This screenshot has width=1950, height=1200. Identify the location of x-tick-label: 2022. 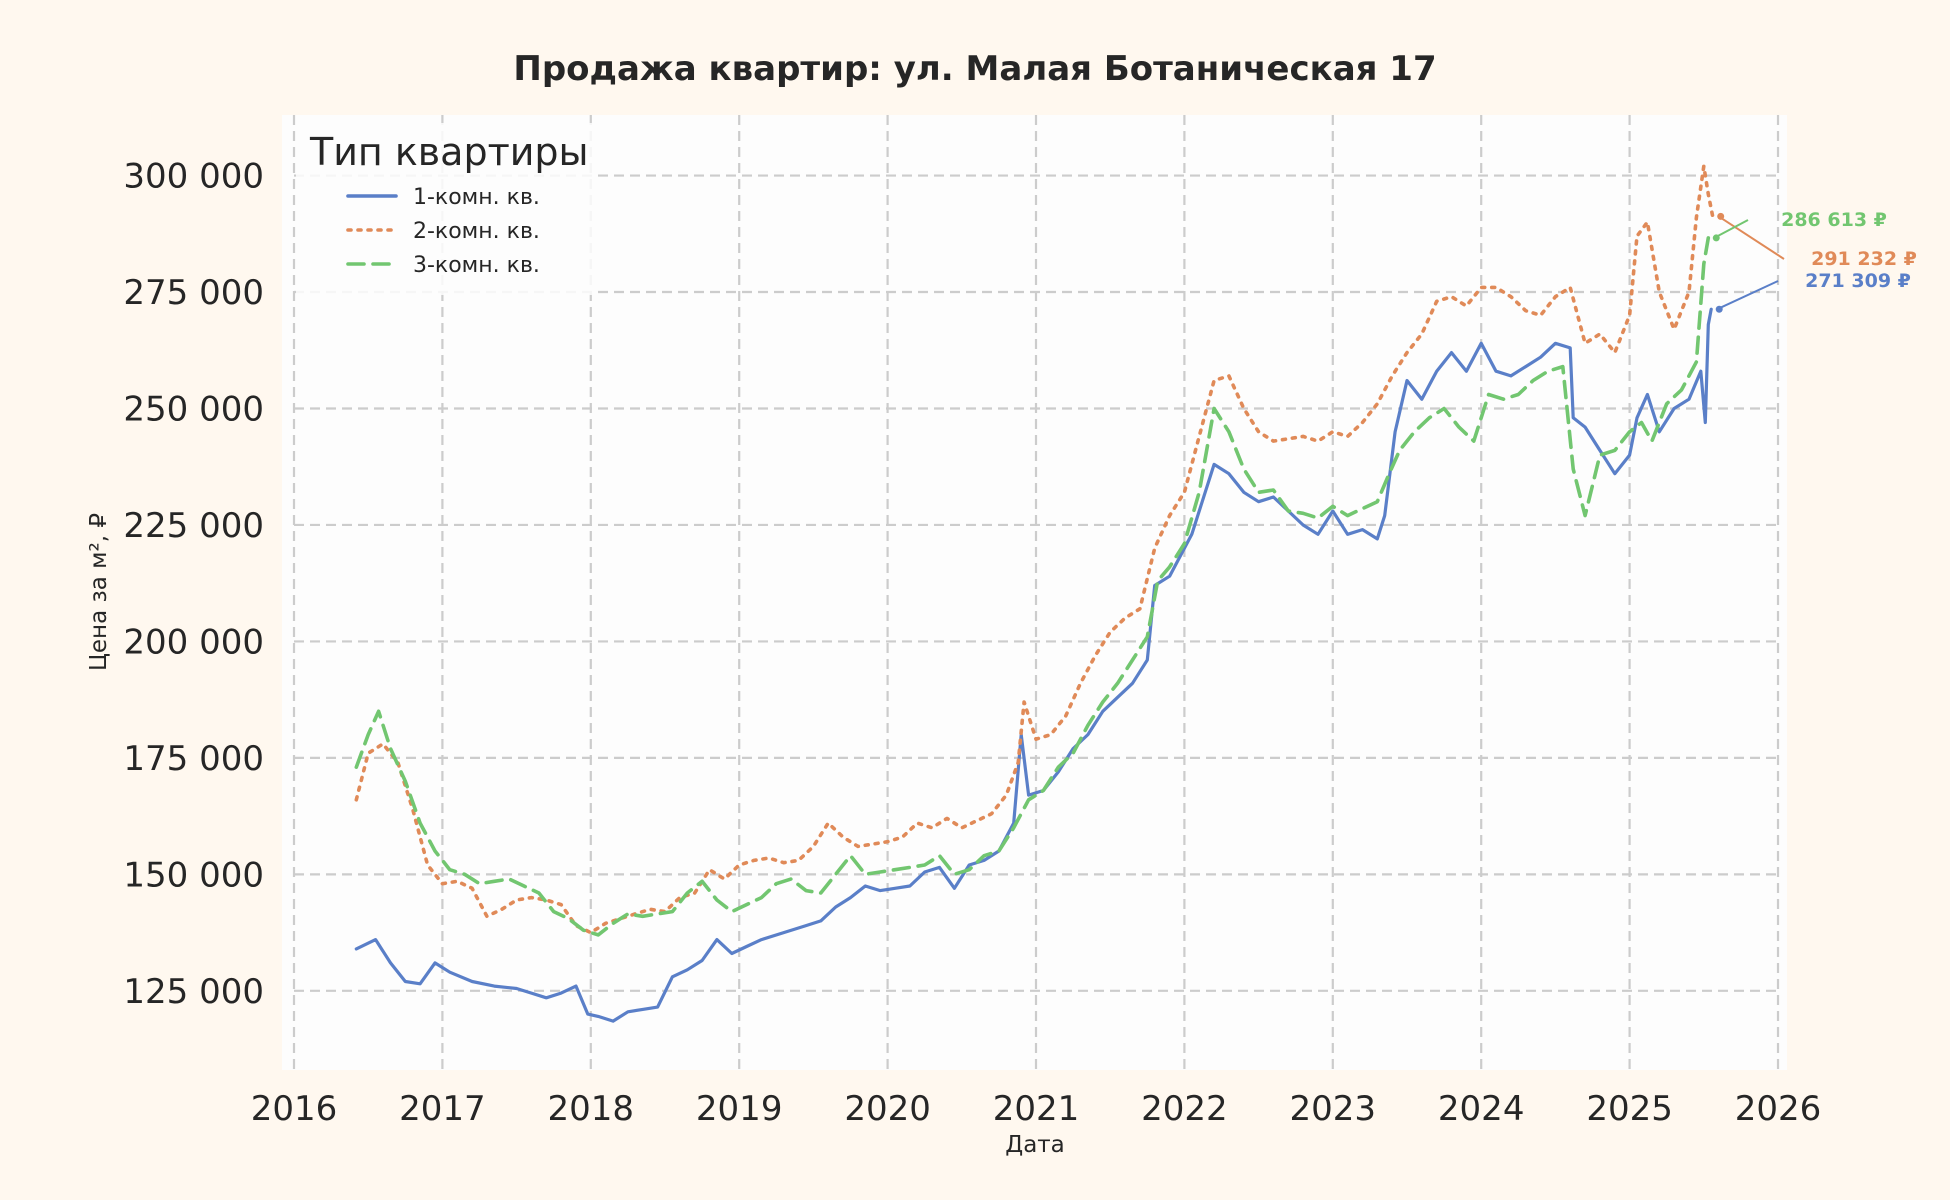
(1184, 1109).